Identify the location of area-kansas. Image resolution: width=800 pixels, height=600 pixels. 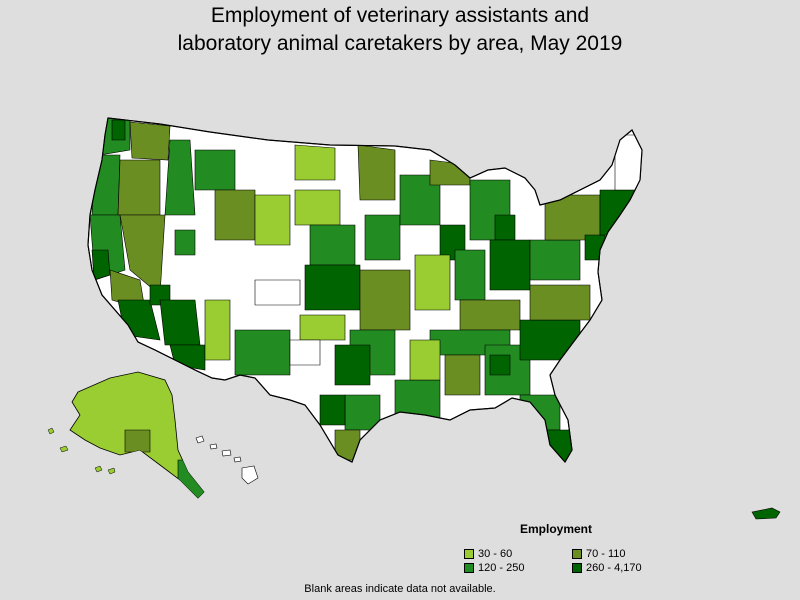
(332, 287).